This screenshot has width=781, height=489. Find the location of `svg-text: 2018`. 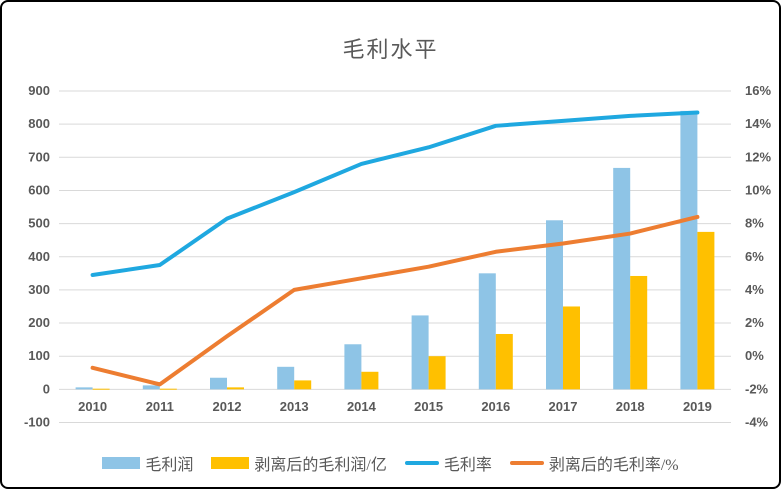

svg-text: 2018 is located at coordinates (630, 406).